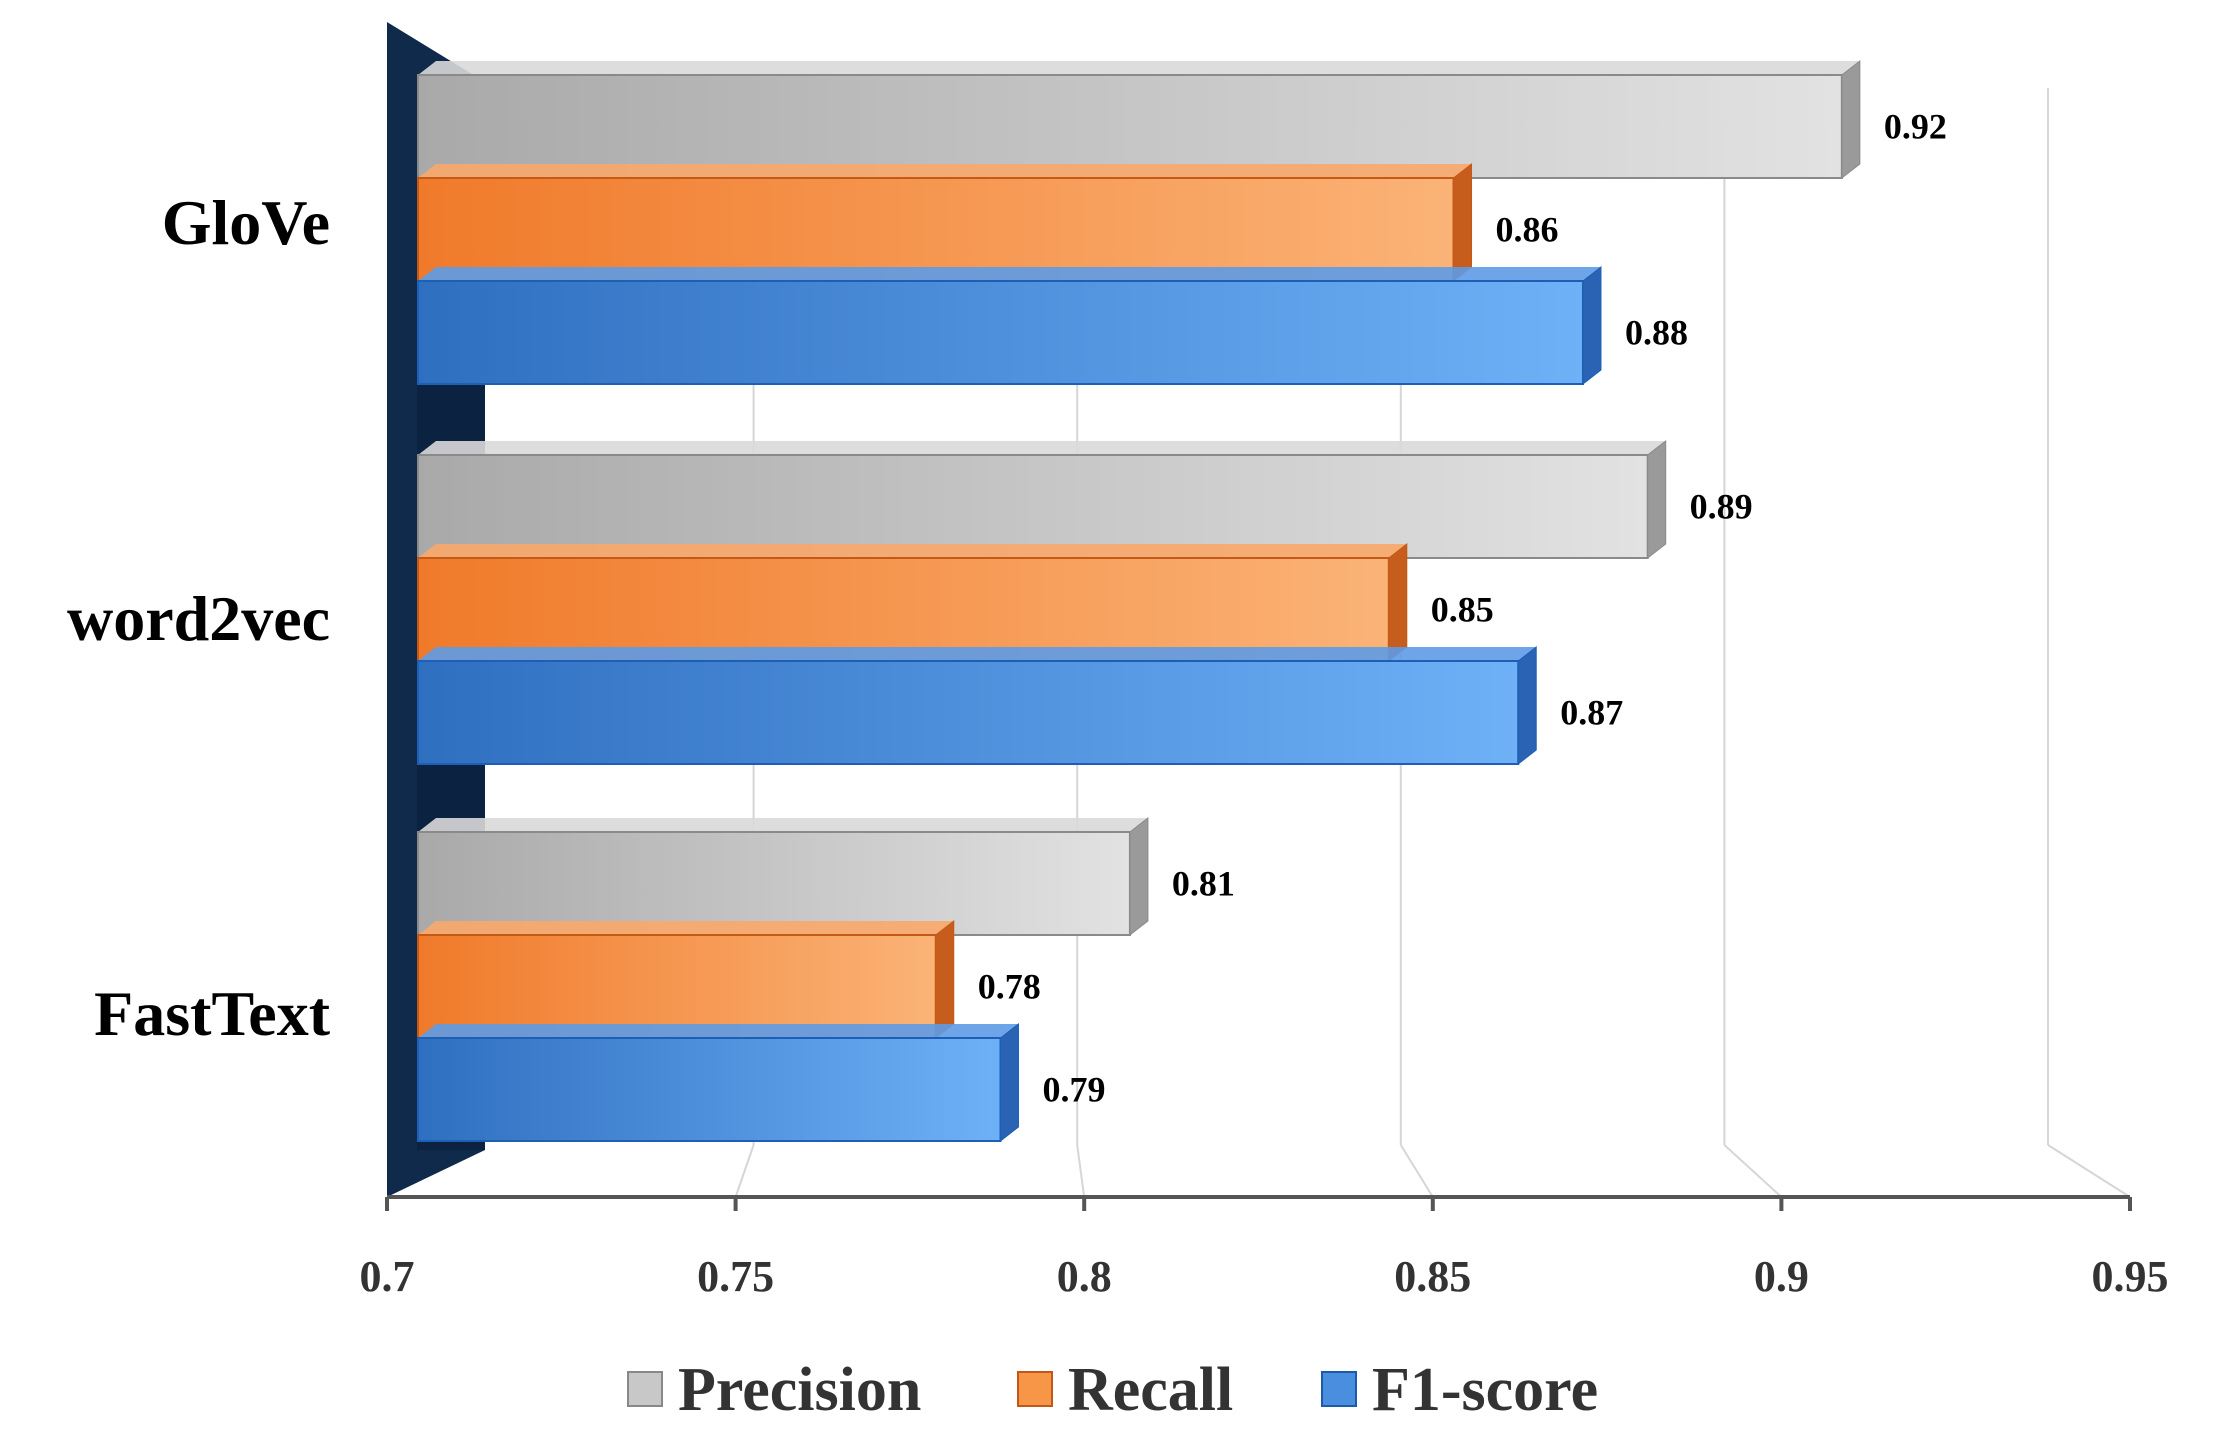  What do you see at coordinates (1656, 333) in the screenshot?
I see `data-label-f1-score: 0.88` at bounding box center [1656, 333].